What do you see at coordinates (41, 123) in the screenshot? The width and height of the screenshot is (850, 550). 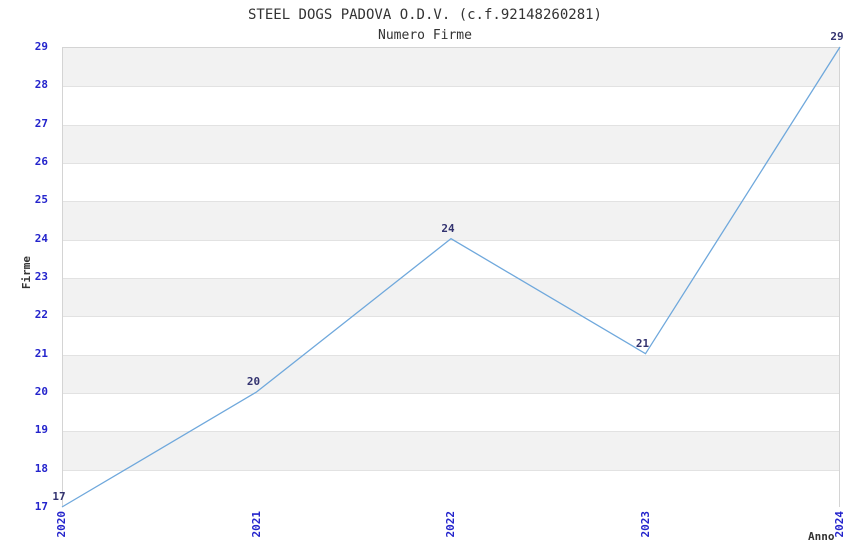 I see `y-tick-label: 27` at bounding box center [41, 123].